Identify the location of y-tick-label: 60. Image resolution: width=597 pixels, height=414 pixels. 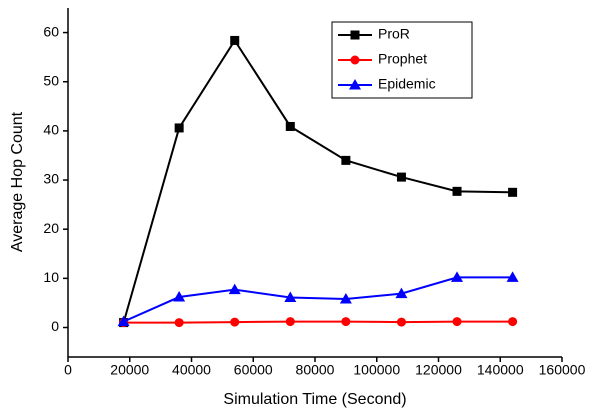
(51, 31).